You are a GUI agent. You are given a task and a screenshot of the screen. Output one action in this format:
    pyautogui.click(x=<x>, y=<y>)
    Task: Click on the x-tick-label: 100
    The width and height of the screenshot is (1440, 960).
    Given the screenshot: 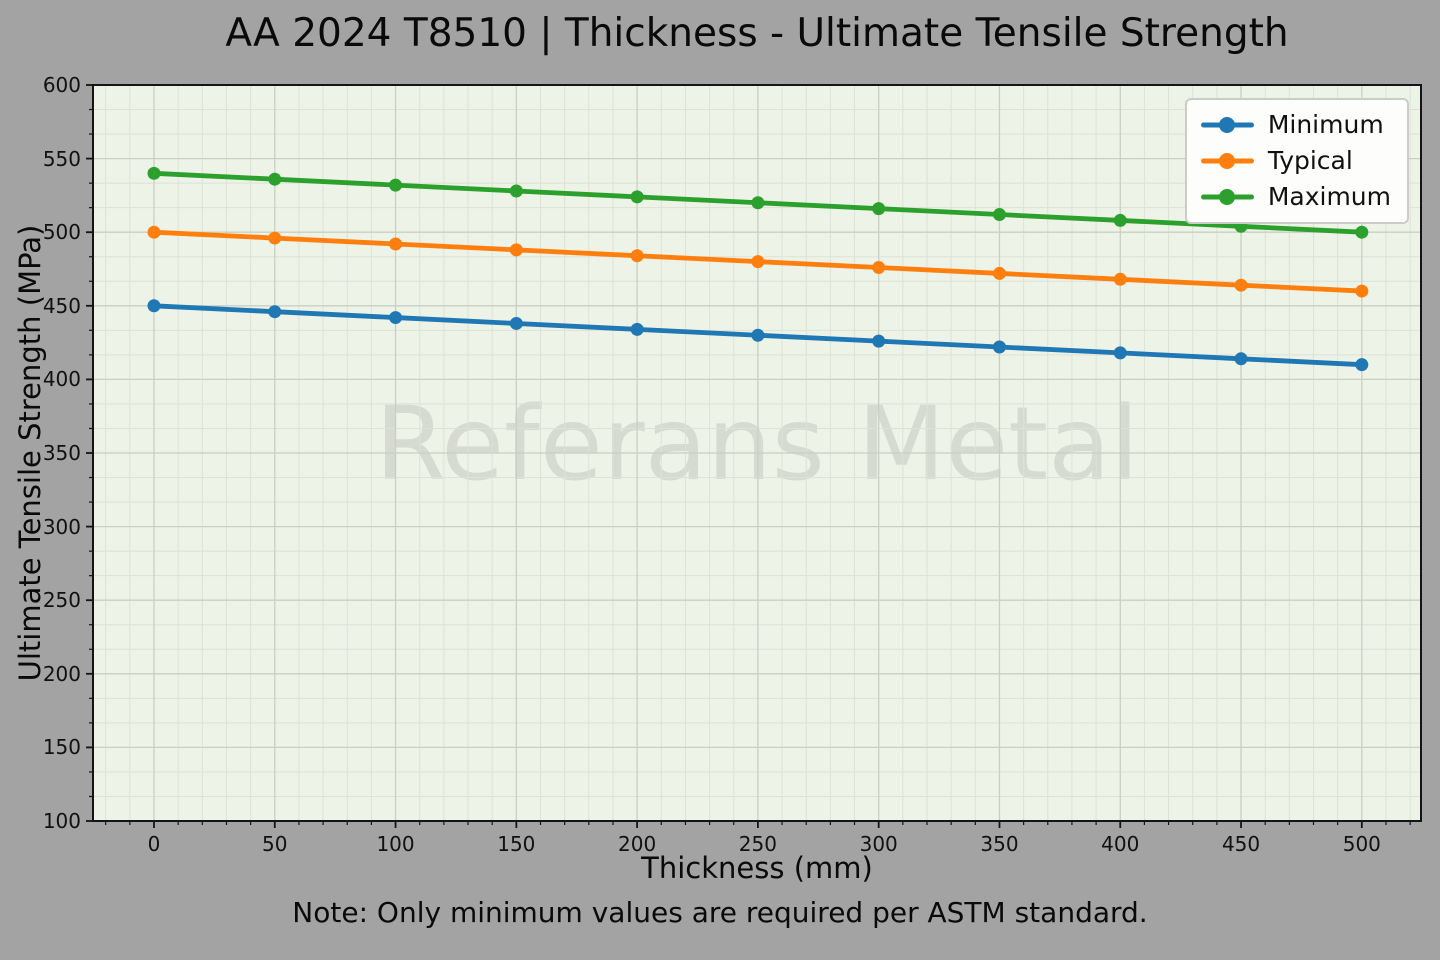 What is the action you would take?
    pyautogui.click(x=395, y=844)
    